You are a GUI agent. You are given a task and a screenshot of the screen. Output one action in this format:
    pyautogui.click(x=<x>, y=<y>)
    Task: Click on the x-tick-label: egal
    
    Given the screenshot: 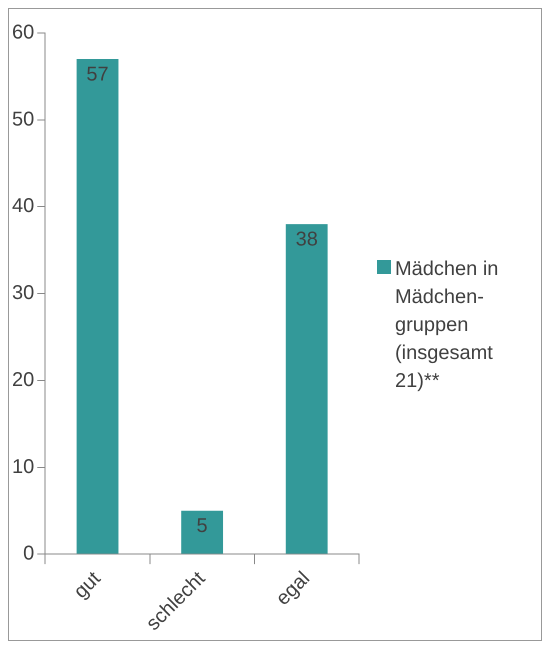 What is the action you would take?
    pyautogui.click(x=293, y=588)
    